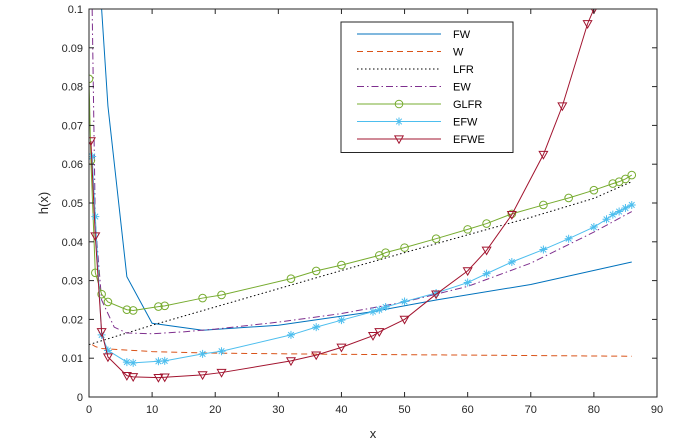 This screenshot has width=680, height=446. I want to click on legend-label-glfr: GLFR, so click(467, 105).